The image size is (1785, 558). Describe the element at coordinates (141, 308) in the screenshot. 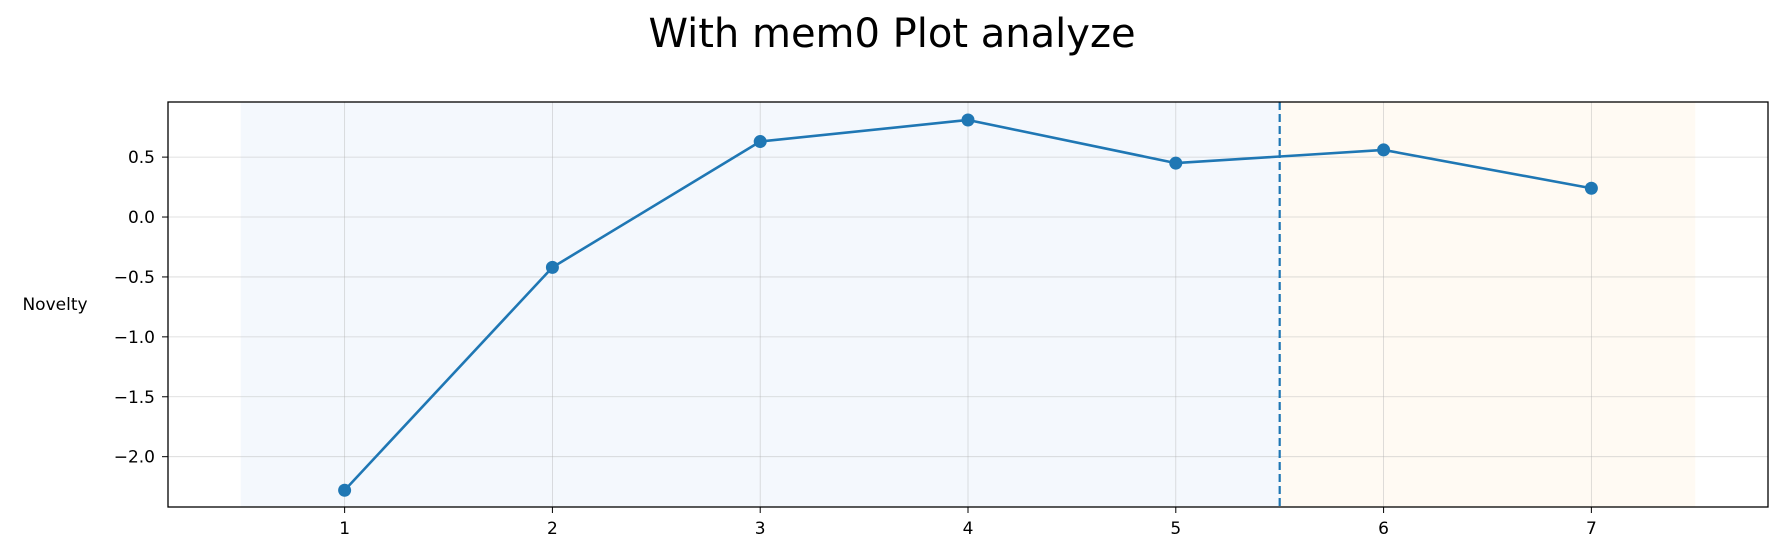

I see `y-axis-ticks: 0.5 0.0 −0.5 −1.0 −1.5 −2.0` at that location.